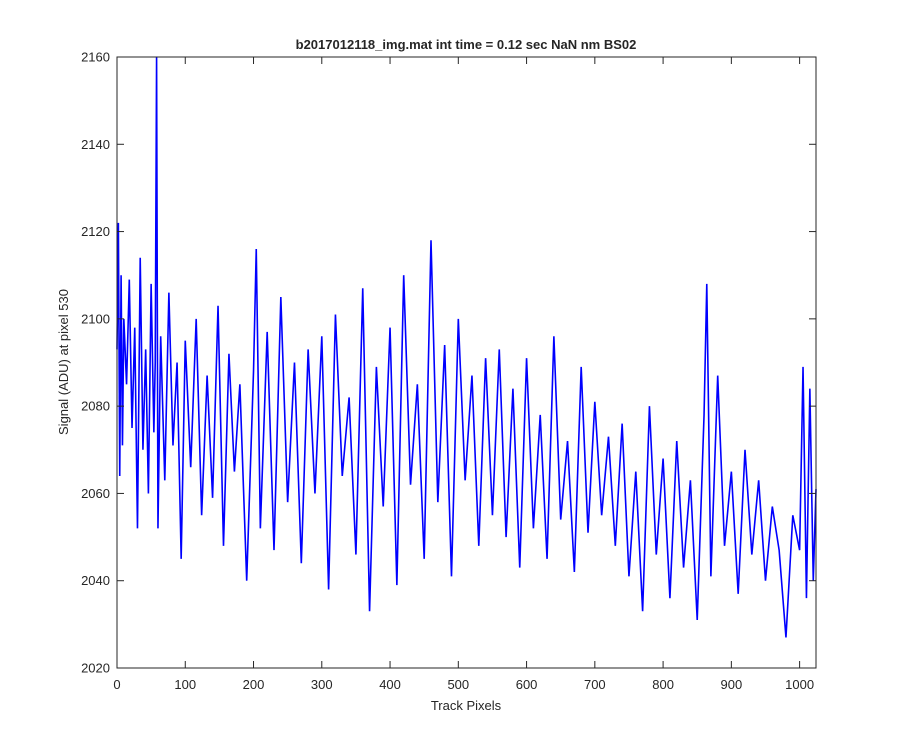 The image size is (900, 755). What do you see at coordinates (799, 684) in the screenshot?
I see `x-tick-label: 1000` at bounding box center [799, 684].